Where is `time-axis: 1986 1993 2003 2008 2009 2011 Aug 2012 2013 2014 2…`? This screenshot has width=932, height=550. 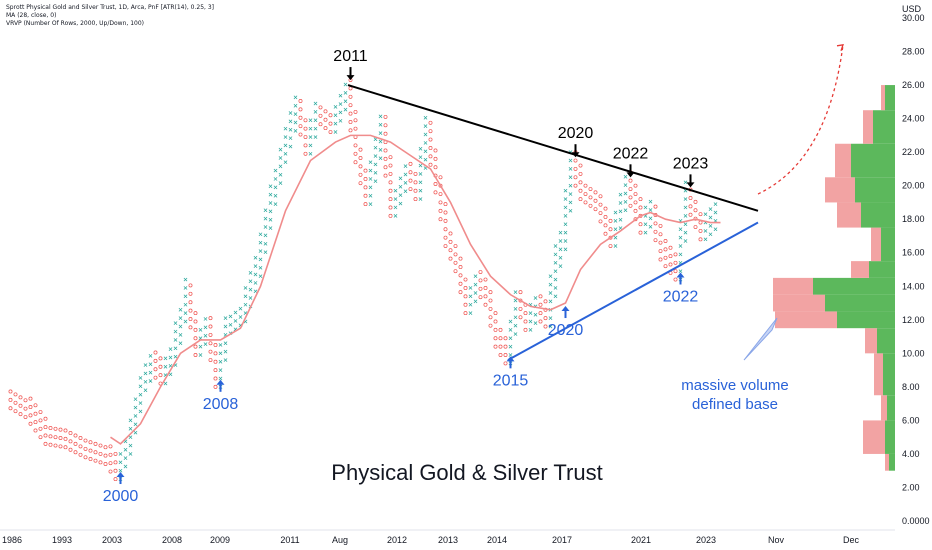 time-axis: 1986 1993 2003 2008 2009 2011 Aug 2012 2013 2014 2… is located at coordinates (447, 537).